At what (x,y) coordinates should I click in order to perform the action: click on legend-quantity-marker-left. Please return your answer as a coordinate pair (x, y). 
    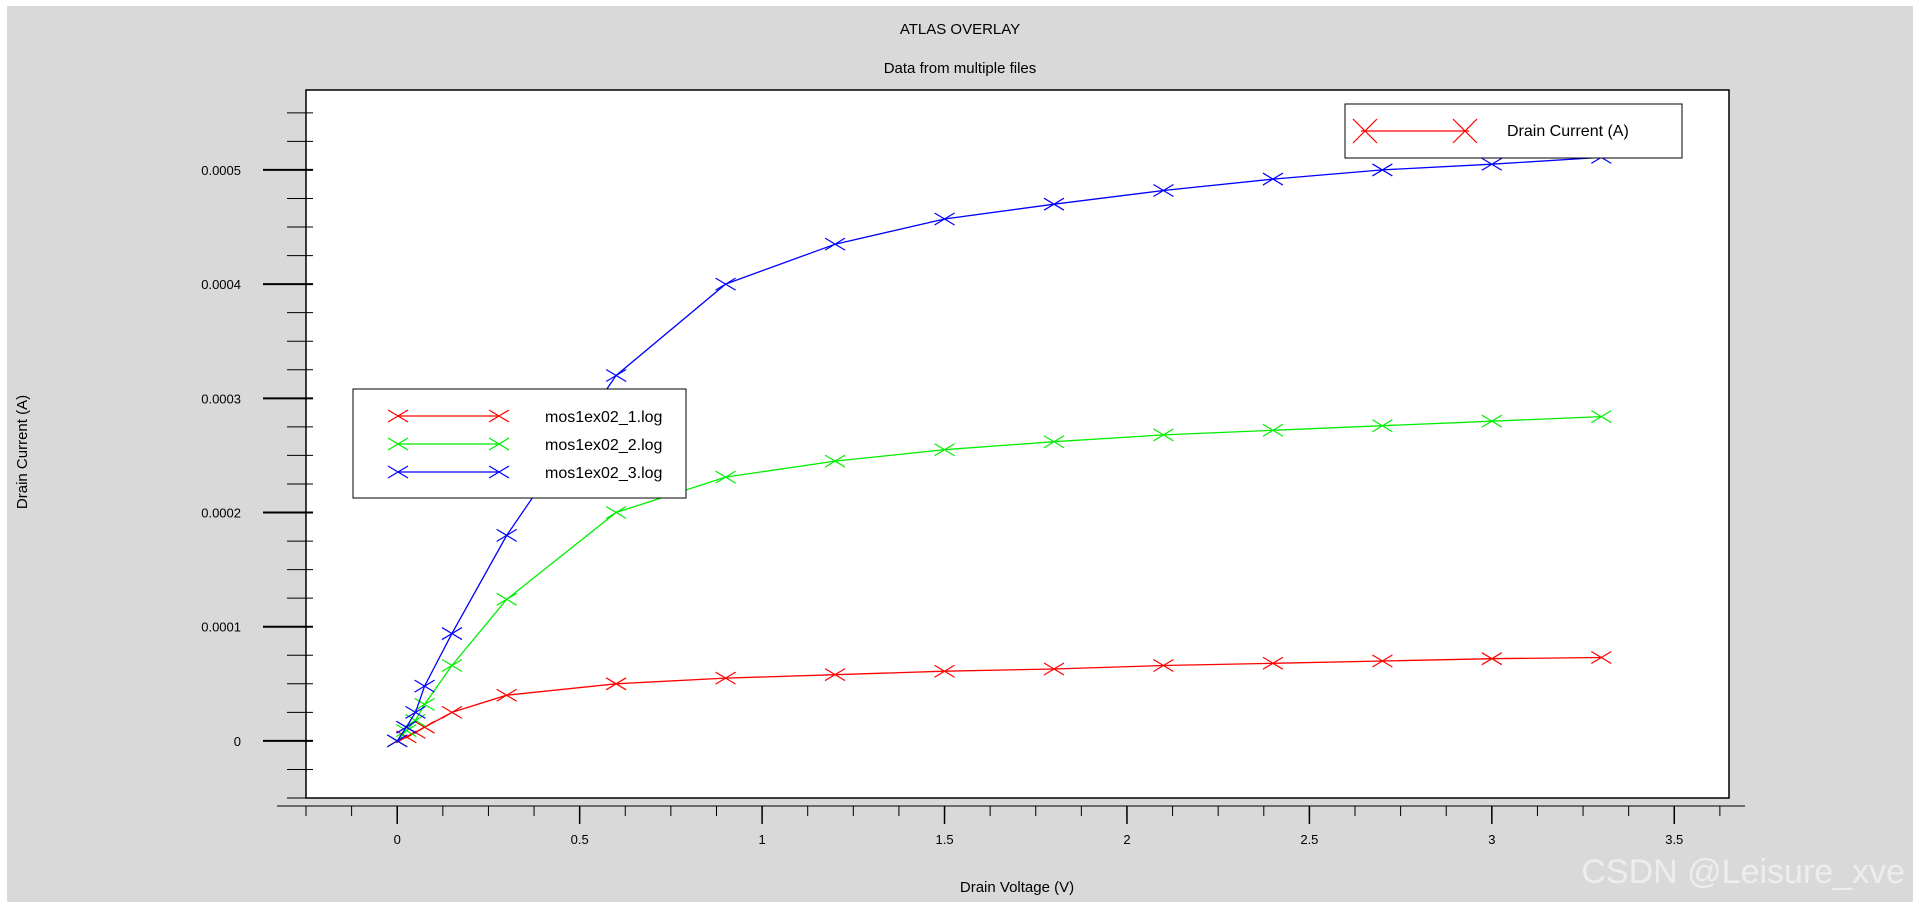
    Looking at the image, I should click on (1365, 131).